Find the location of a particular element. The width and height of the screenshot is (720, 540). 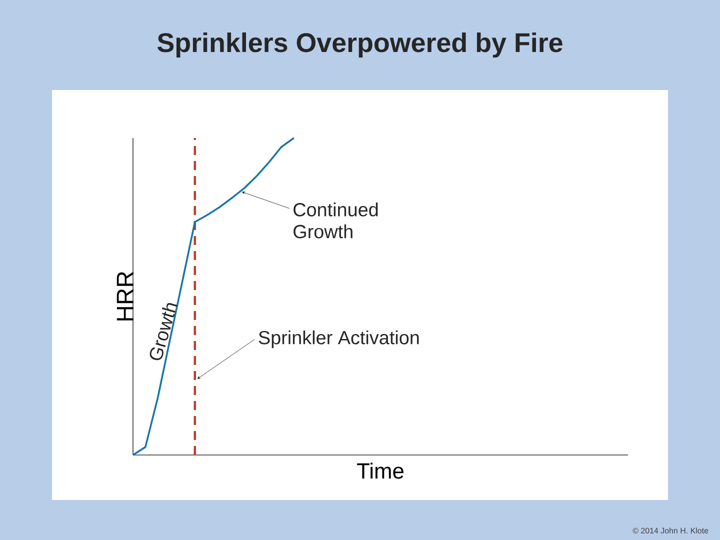

annotation: Continued Growth is located at coordinates (336, 220).